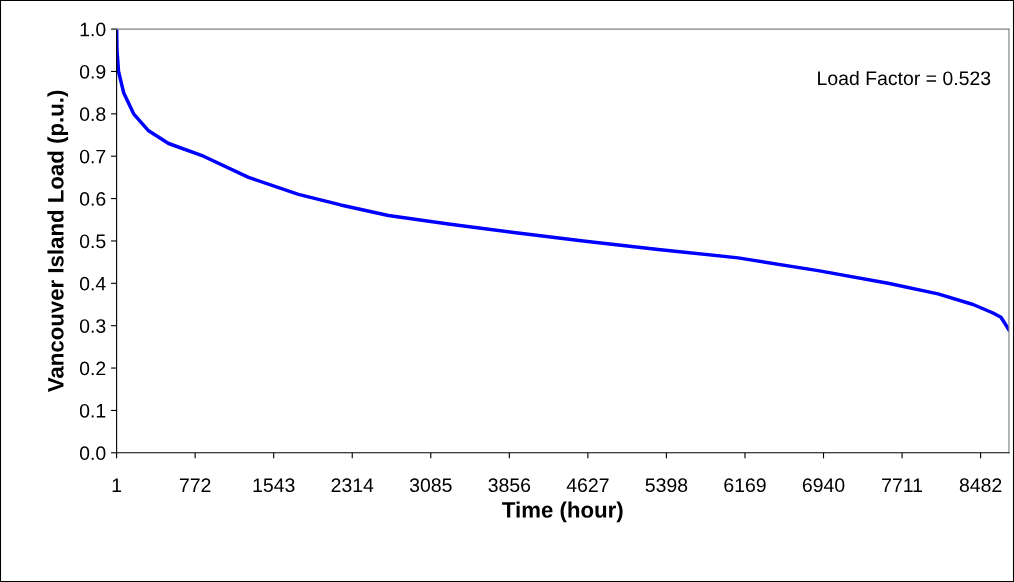  Describe the element at coordinates (587, 485) in the screenshot. I see `x-tick-label: 4627` at that location.